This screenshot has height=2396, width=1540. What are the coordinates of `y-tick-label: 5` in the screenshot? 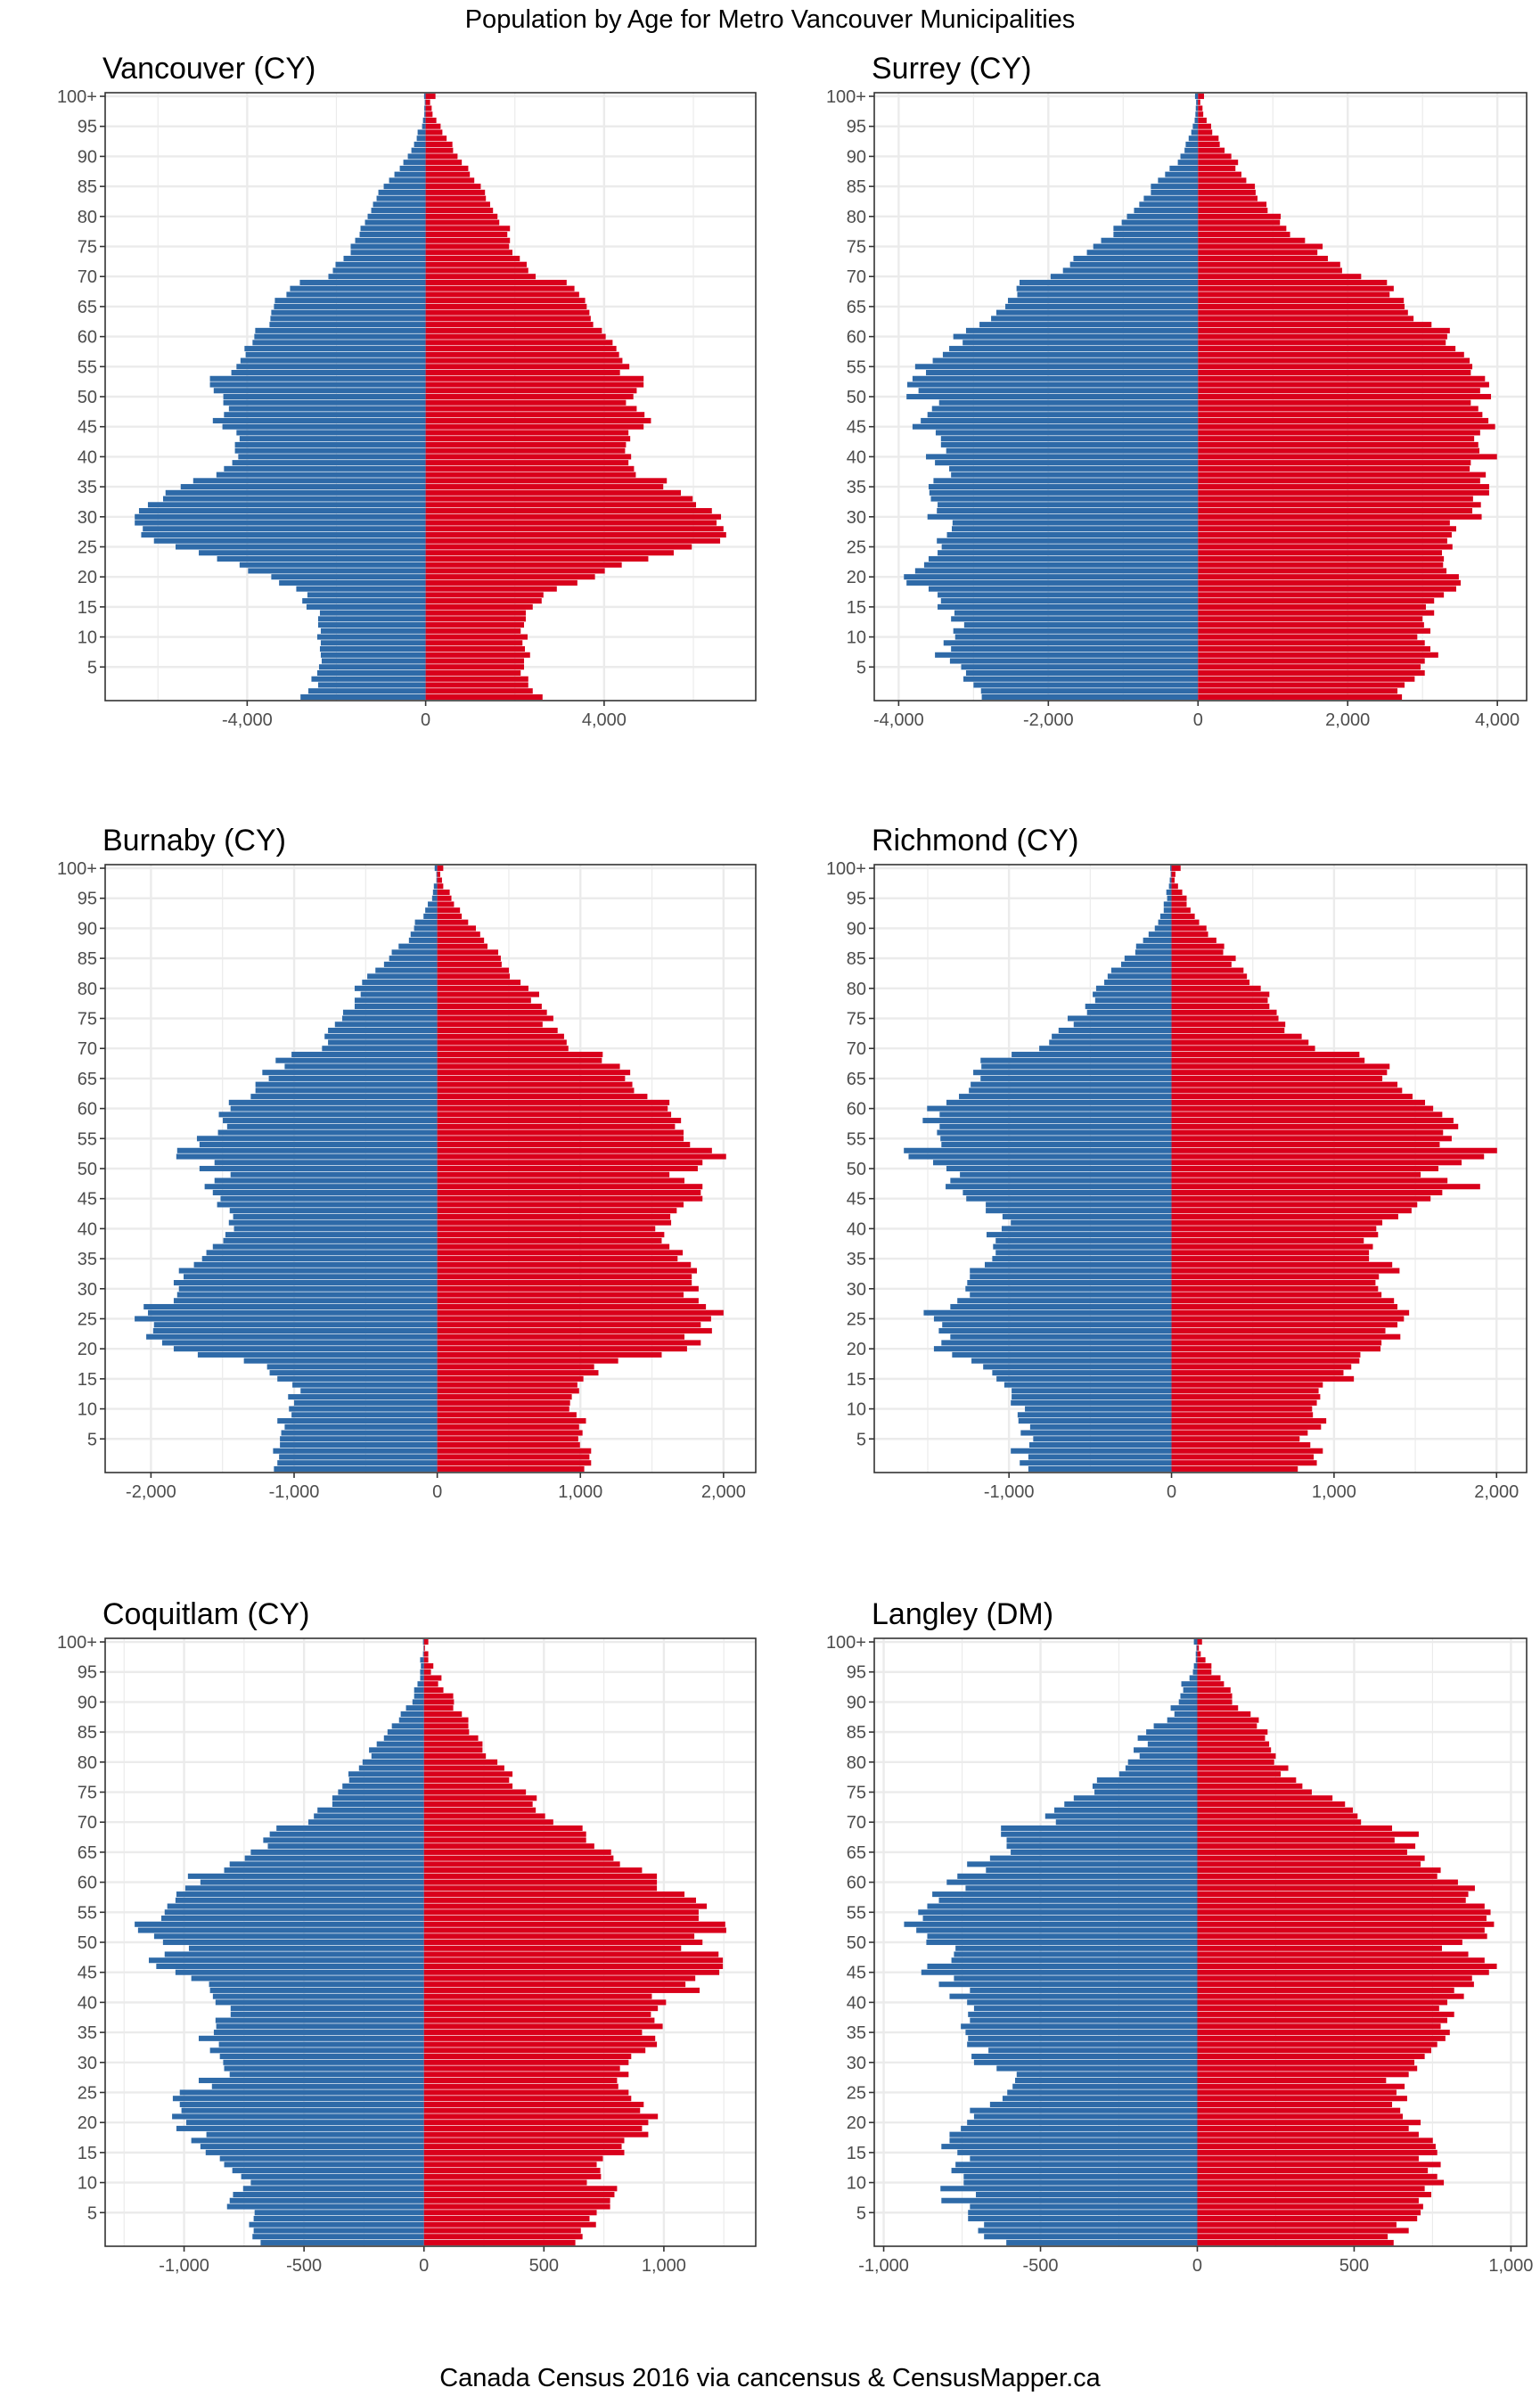 It's located at (861, 667).